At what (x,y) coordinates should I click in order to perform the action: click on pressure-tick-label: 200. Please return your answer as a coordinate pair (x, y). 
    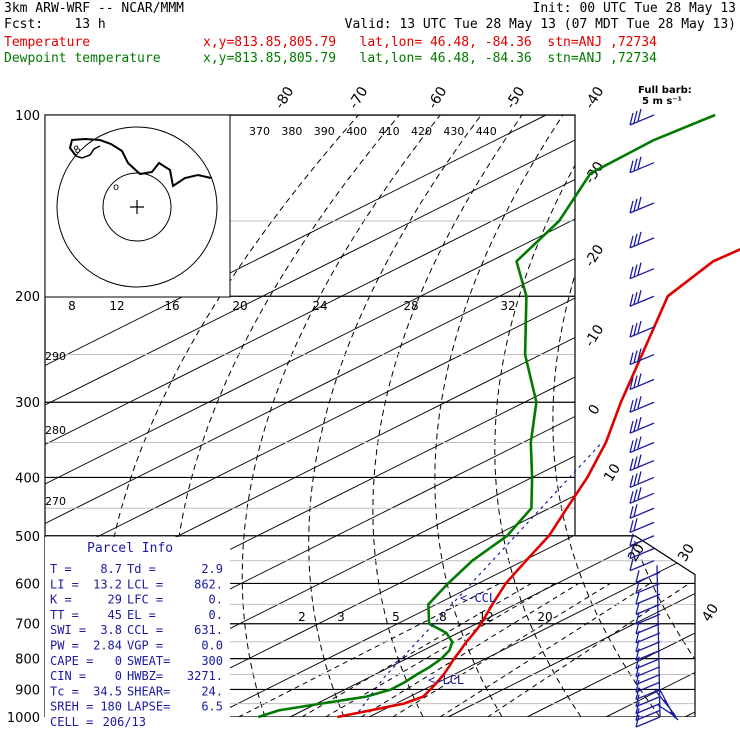
    Looking at the image, I should click on (27, 297).